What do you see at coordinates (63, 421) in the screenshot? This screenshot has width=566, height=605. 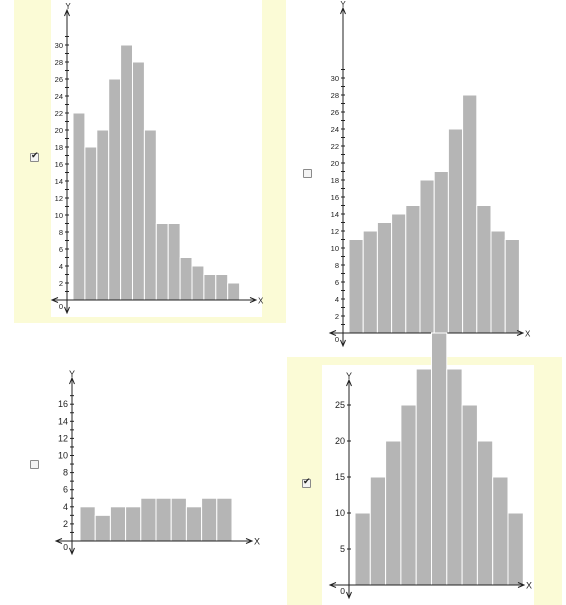 I see `y-tick-label: 14` at bounding box center [63, 421].